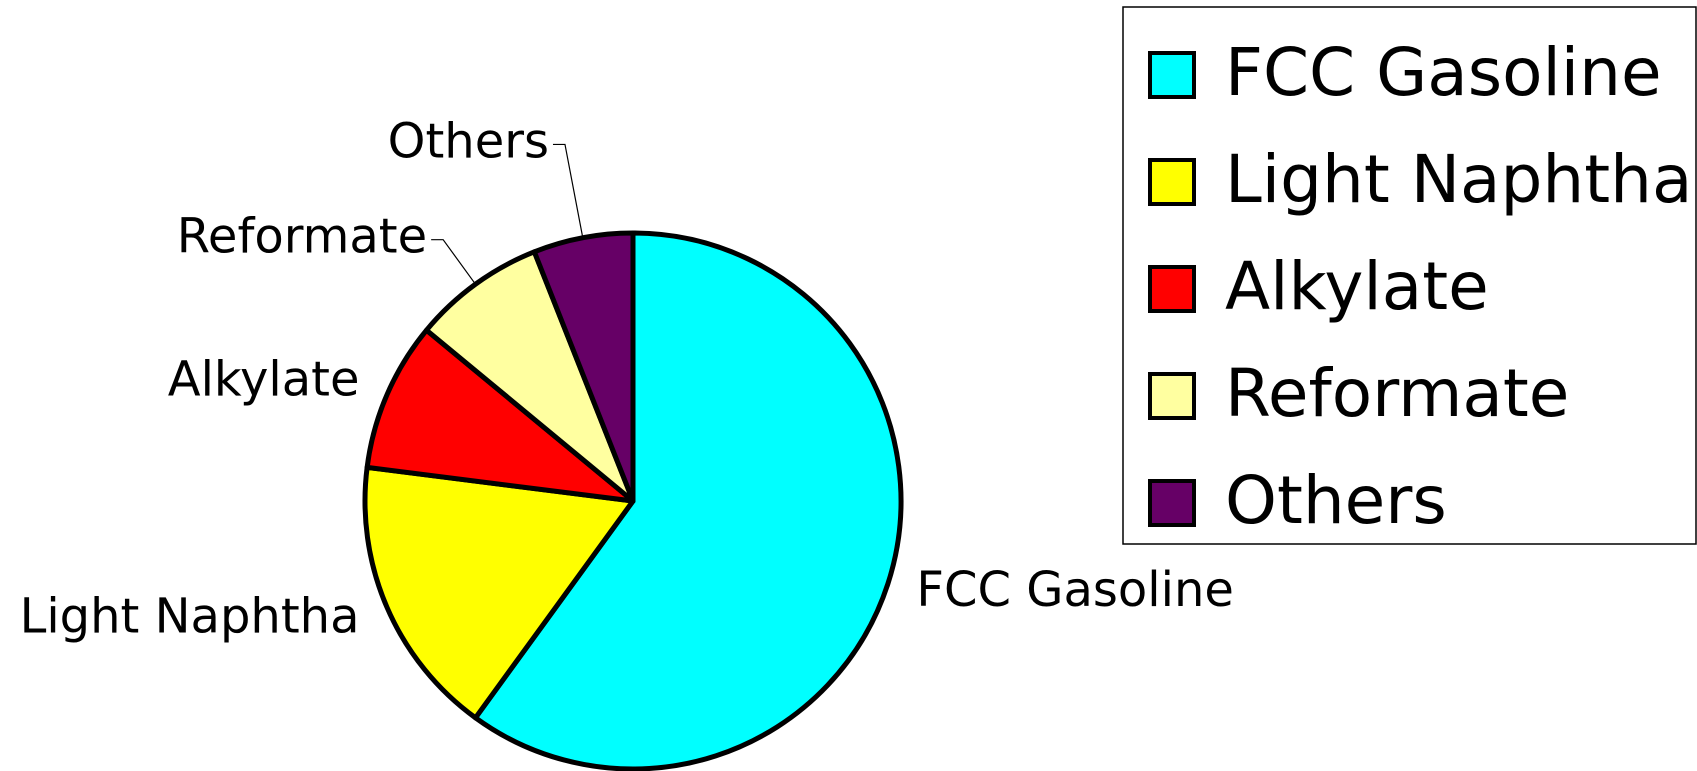 This screenshot has height=771, width=1697. Describe the element at coordinates (264, 380) in the screenshot. I see `slice-label: Alkylate` at that location.